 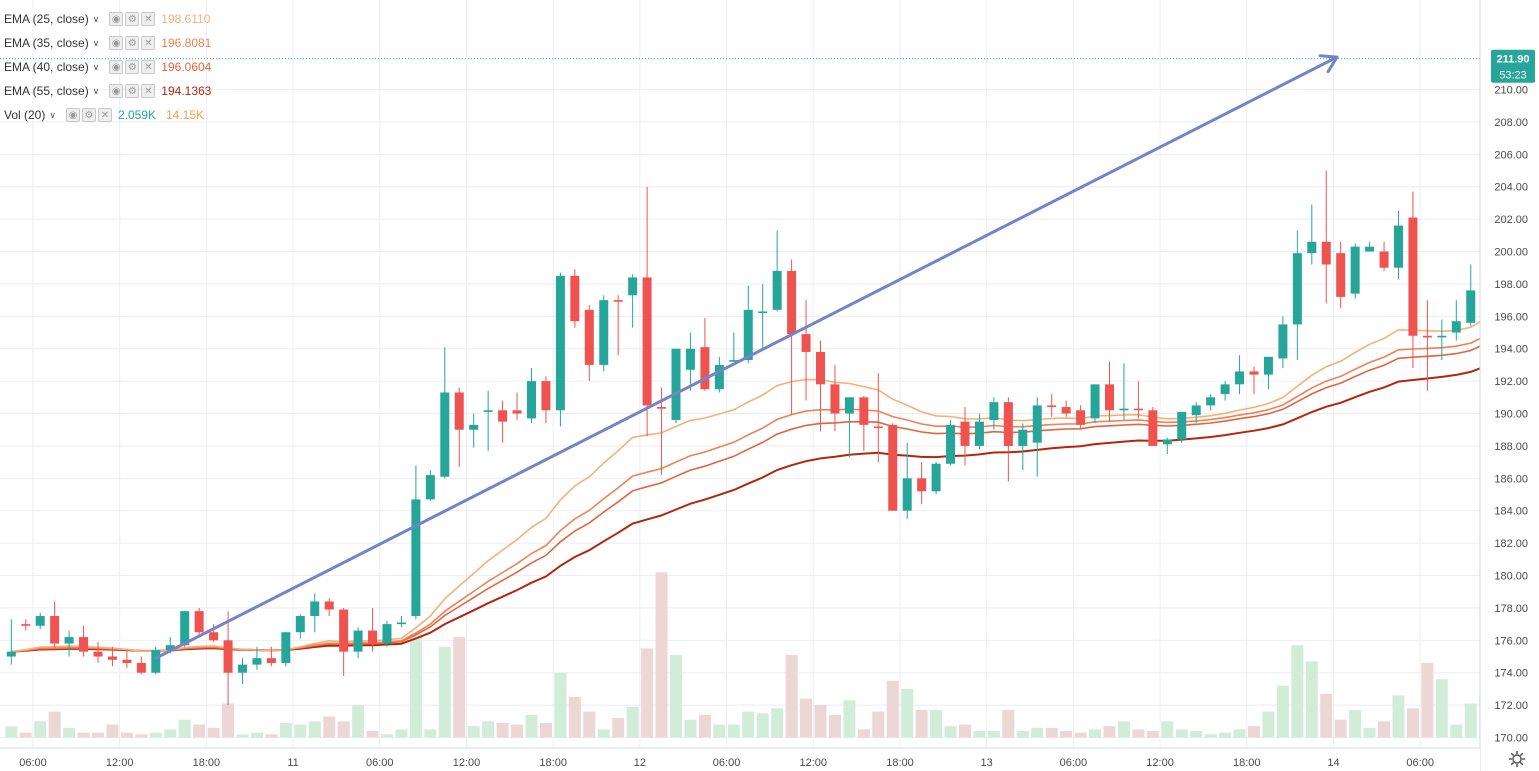 I want to click on indicator-name: EMA (40, close), so click(x=46, y=67).